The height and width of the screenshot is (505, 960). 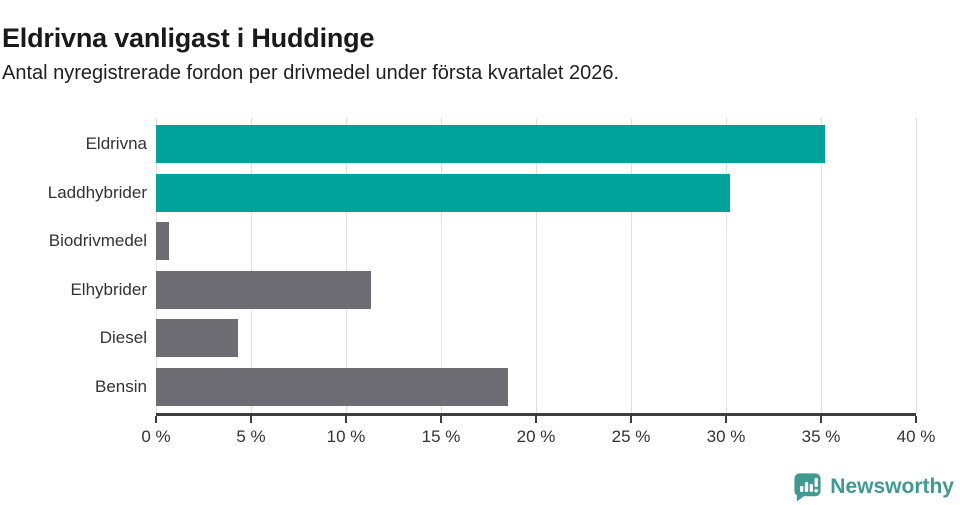 What do you see at coordinates (346, 436) in the screenshot?
I see `tick-label: 10 %` at bounding box center [346, 436].